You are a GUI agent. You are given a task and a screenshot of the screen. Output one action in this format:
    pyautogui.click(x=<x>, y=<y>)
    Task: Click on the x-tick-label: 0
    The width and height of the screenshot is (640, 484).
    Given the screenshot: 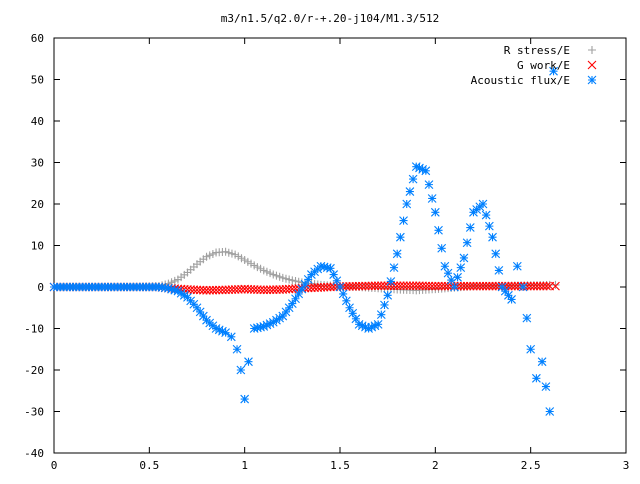 What is the action you would take?
    pyautogui.click(x=54, y=465)
    